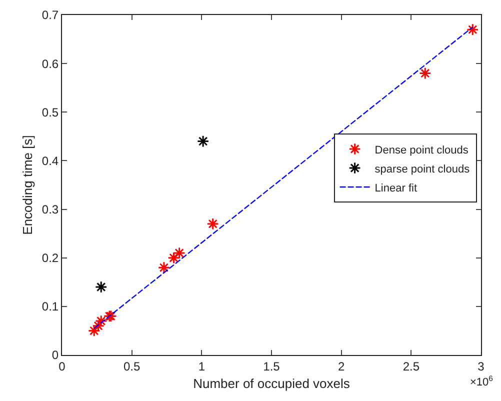 This screenshot has height=401, width=501. Describe the element at coordinates (422, 169) in the screenshot. I see `legend-label: sparse point clouds` at that location.